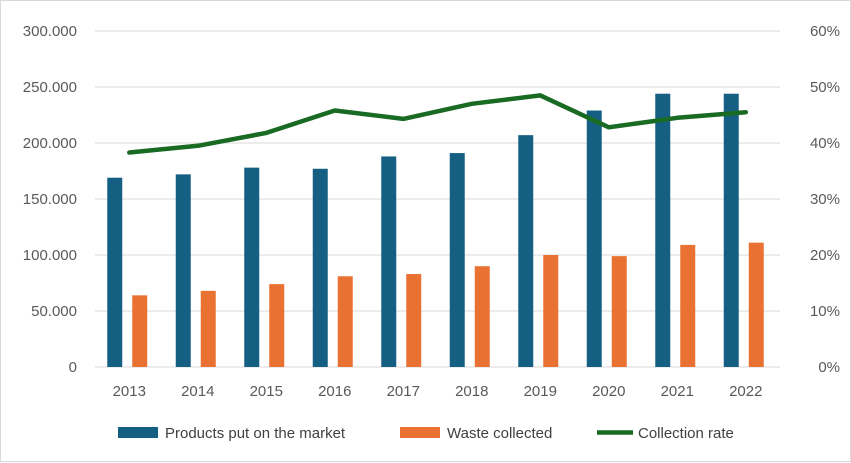  Describe the element at coordinates (54, 311) in the screenshot. I see `left-tick-label: 50.000` at that location.